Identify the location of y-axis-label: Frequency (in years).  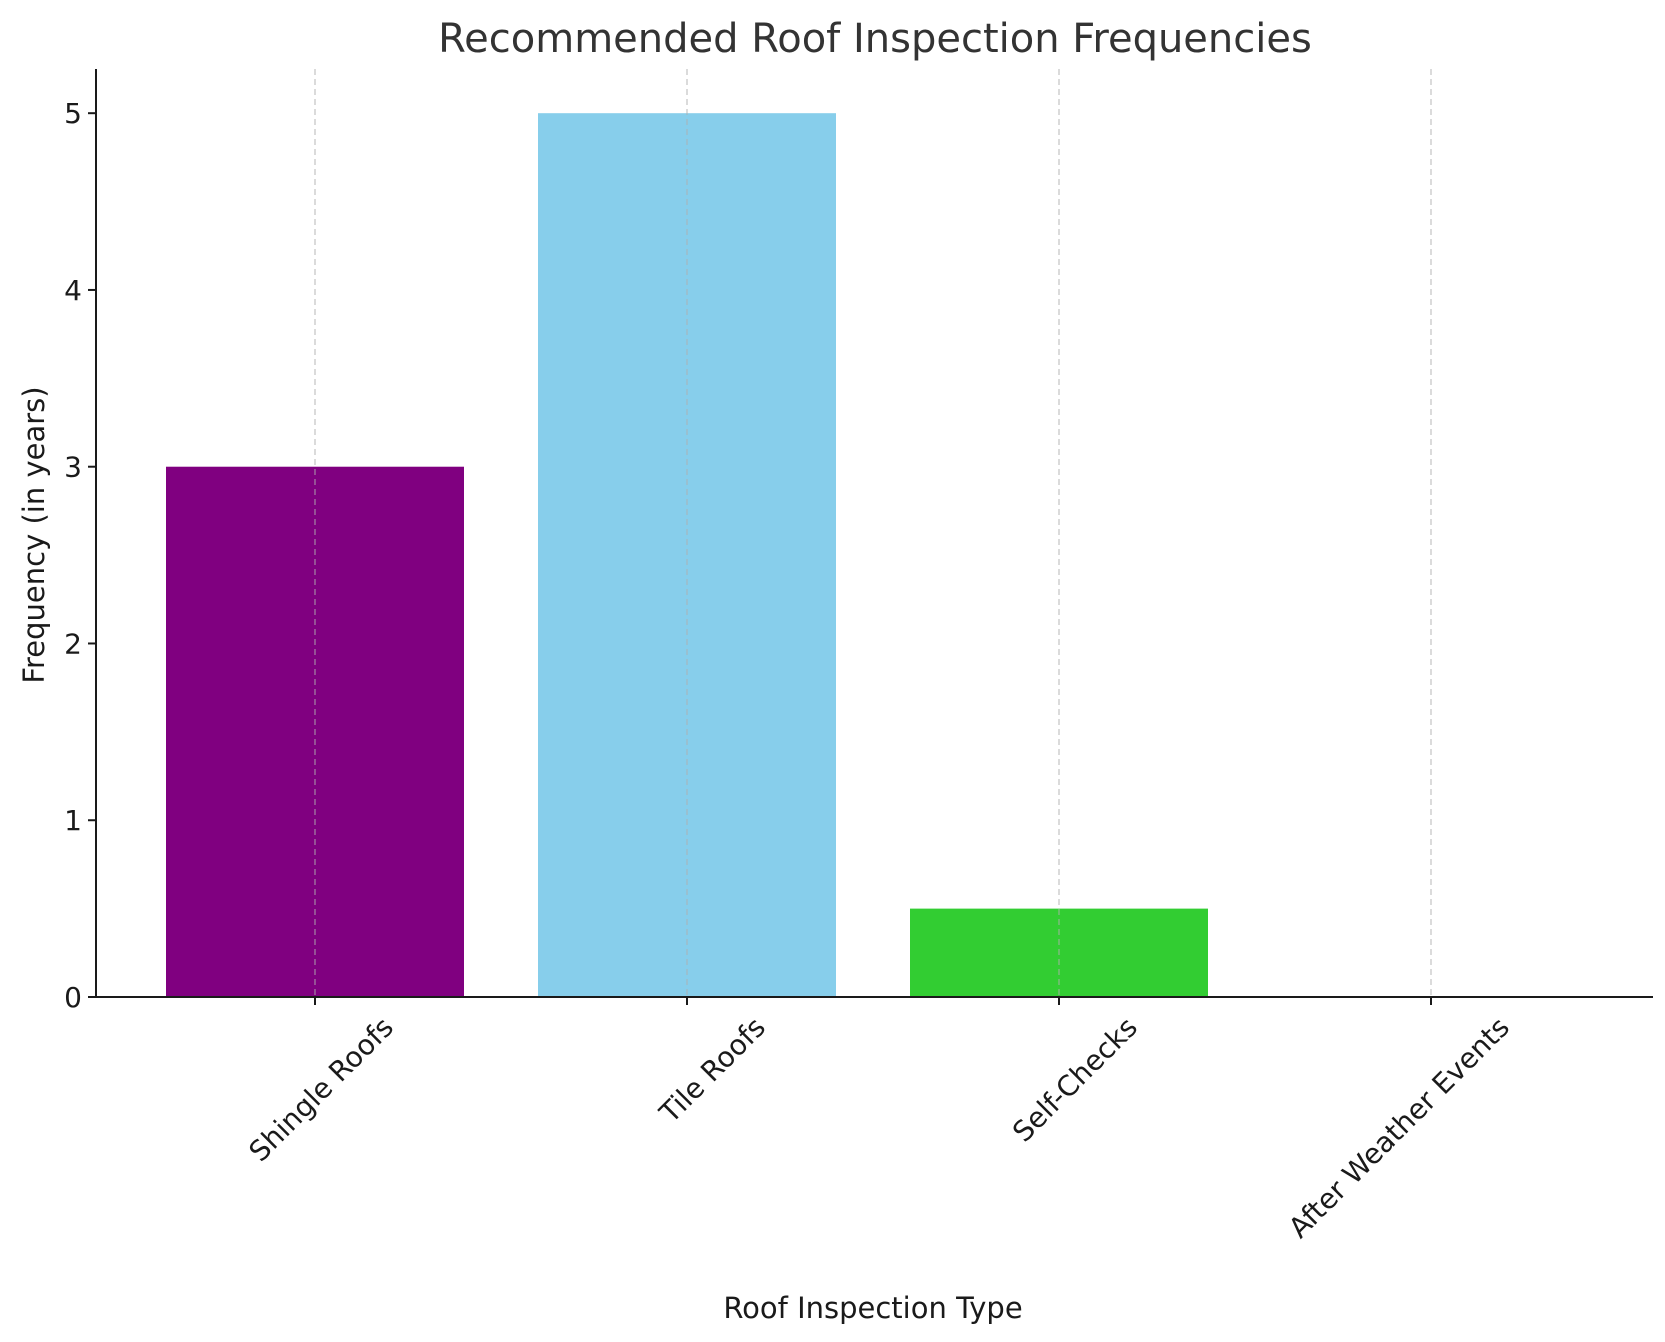
(34, 534).